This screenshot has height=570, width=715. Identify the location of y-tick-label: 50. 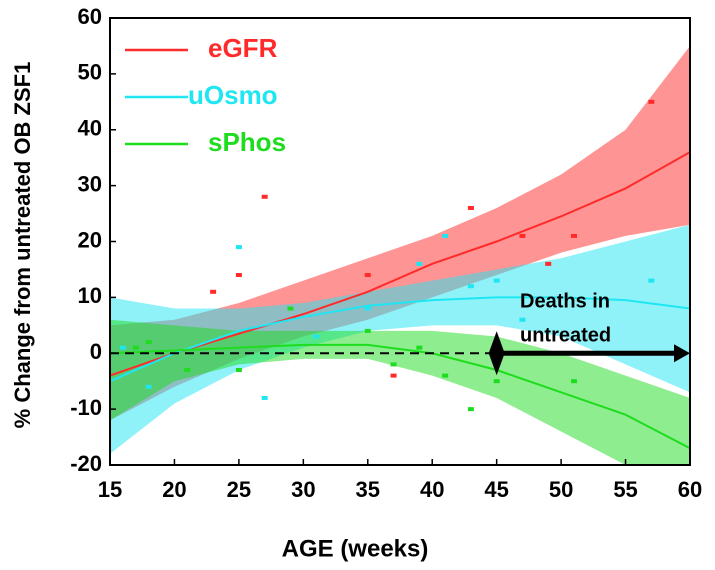
(90, 72).